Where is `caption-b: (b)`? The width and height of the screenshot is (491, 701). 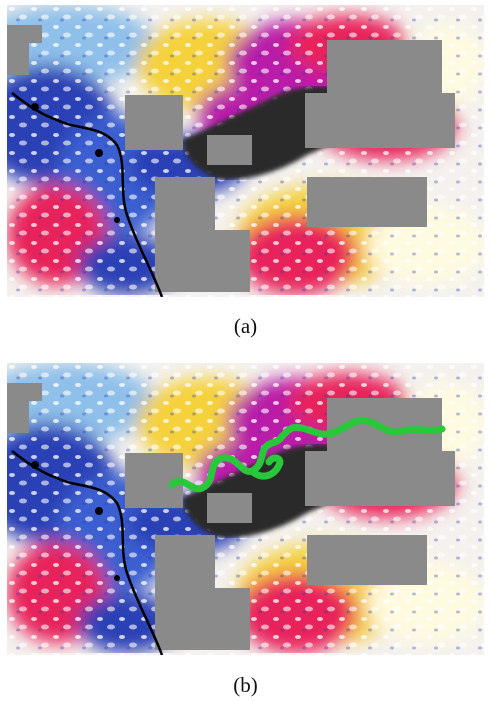
caption-b: (b) is located at coordinates (245, 685).